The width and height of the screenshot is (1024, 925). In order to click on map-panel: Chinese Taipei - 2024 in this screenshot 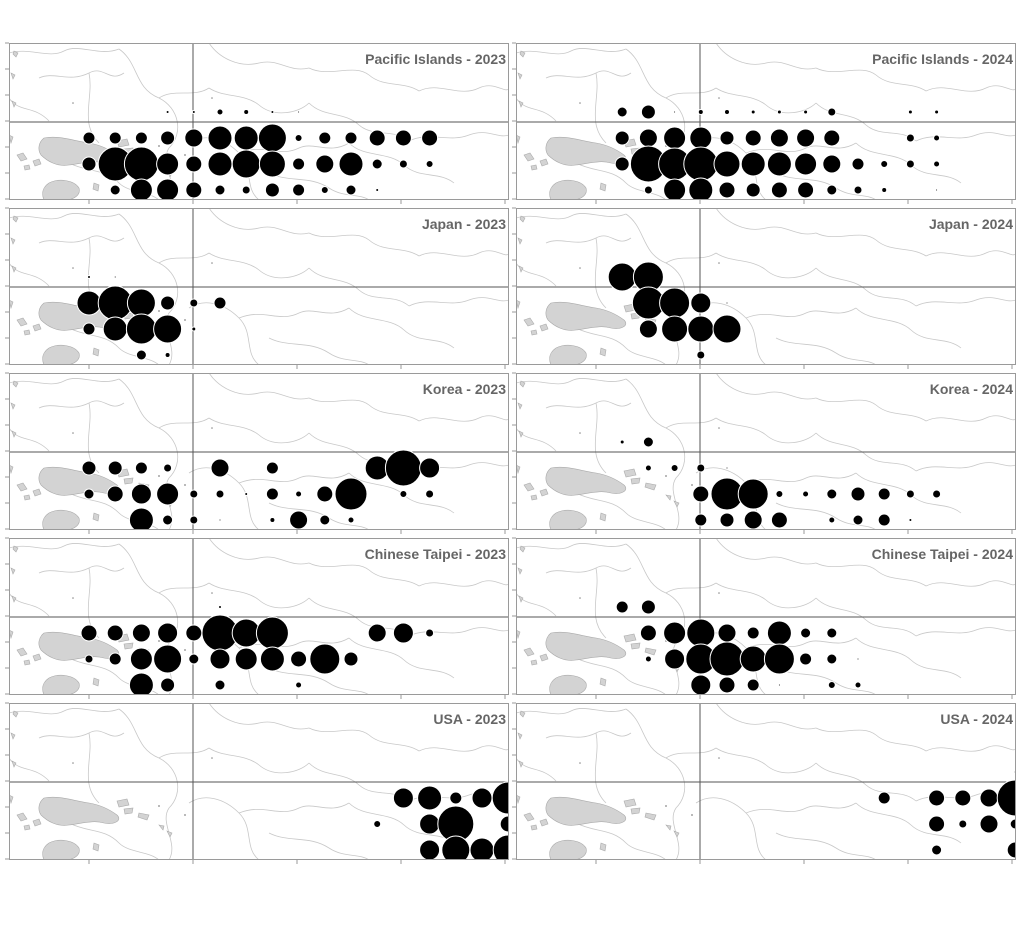, I will do `click(764, 618)`.